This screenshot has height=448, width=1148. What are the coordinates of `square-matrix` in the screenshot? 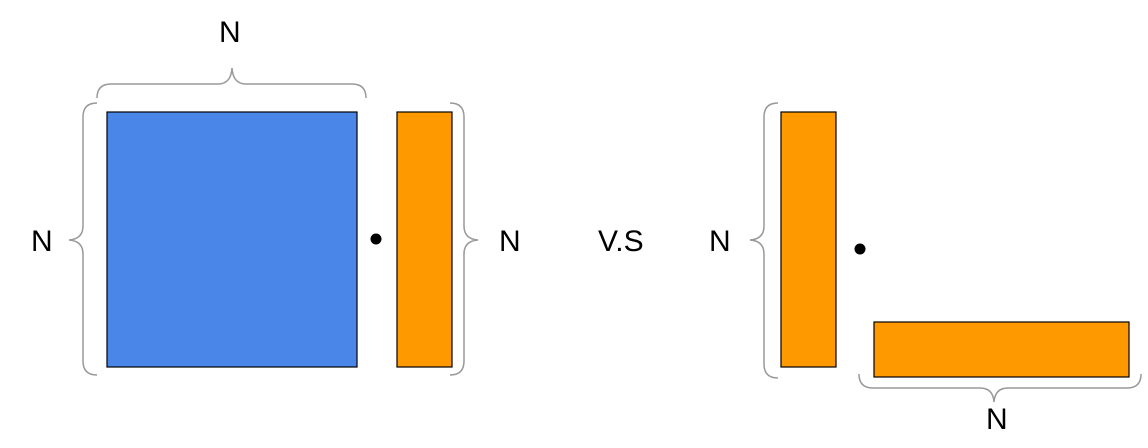 It's located at (232, 239).